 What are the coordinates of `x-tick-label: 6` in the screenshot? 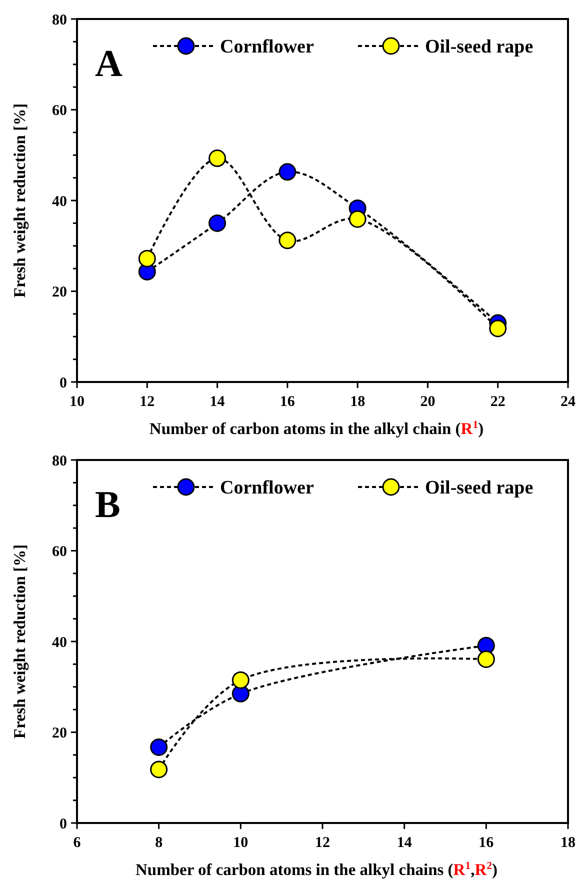 It's located at (77, 843).